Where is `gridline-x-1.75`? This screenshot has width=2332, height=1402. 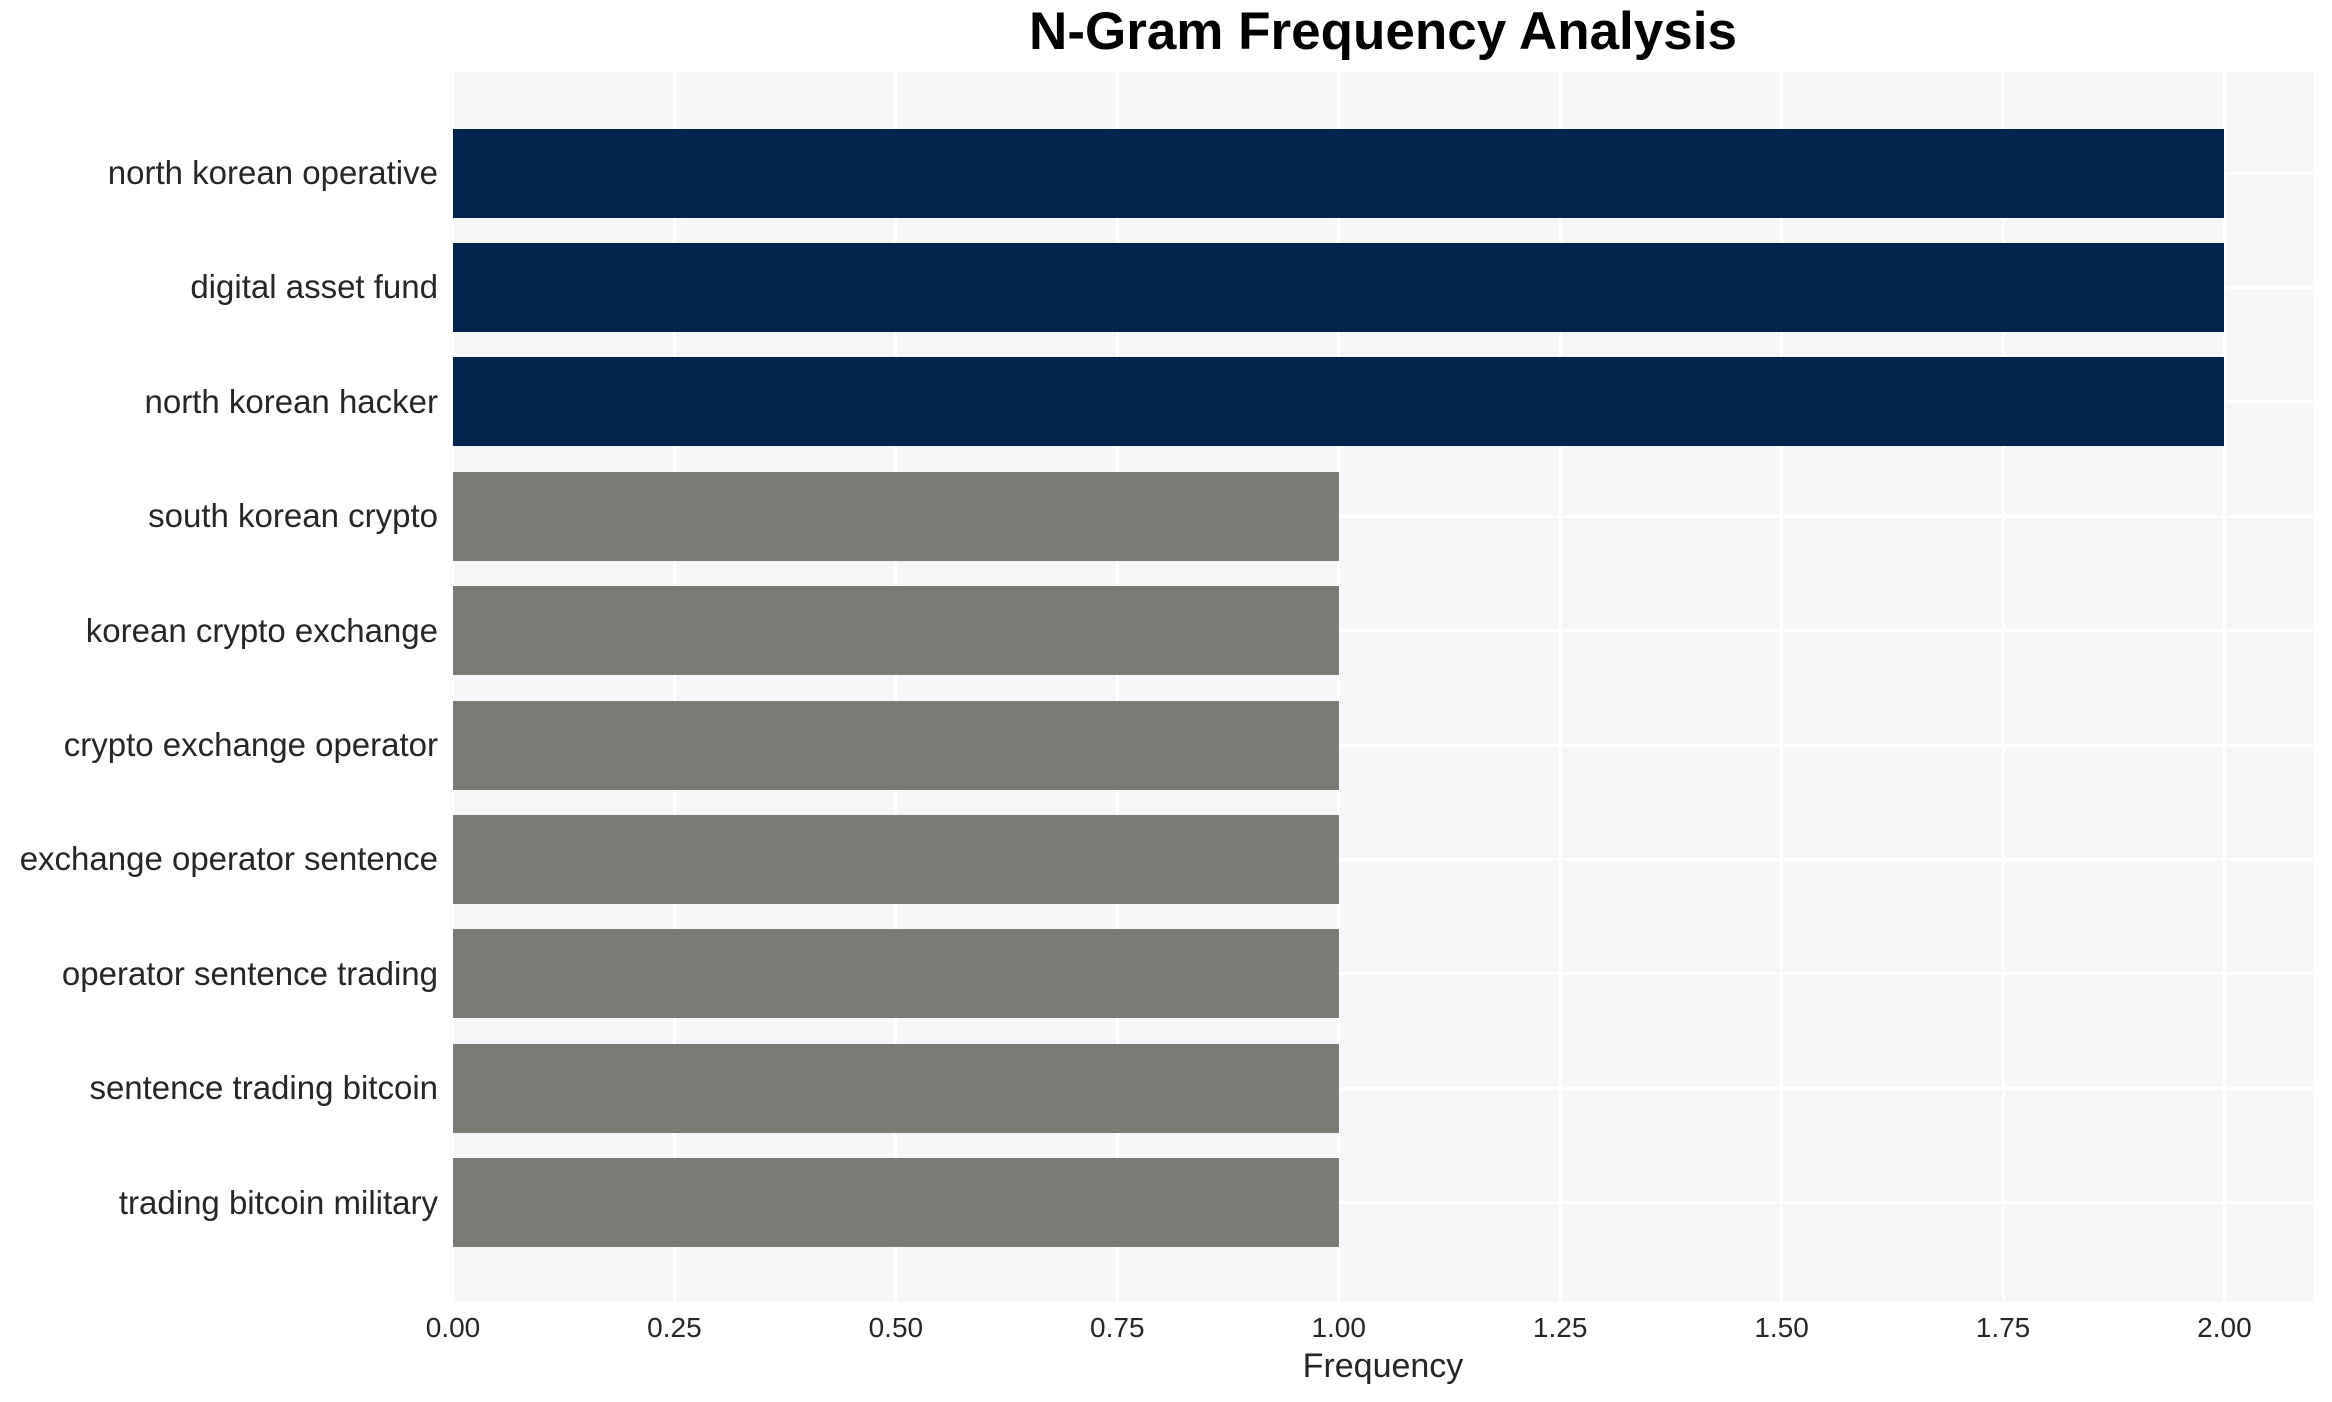 gridline-x-1.75 is located at coordinates (2003, 687).